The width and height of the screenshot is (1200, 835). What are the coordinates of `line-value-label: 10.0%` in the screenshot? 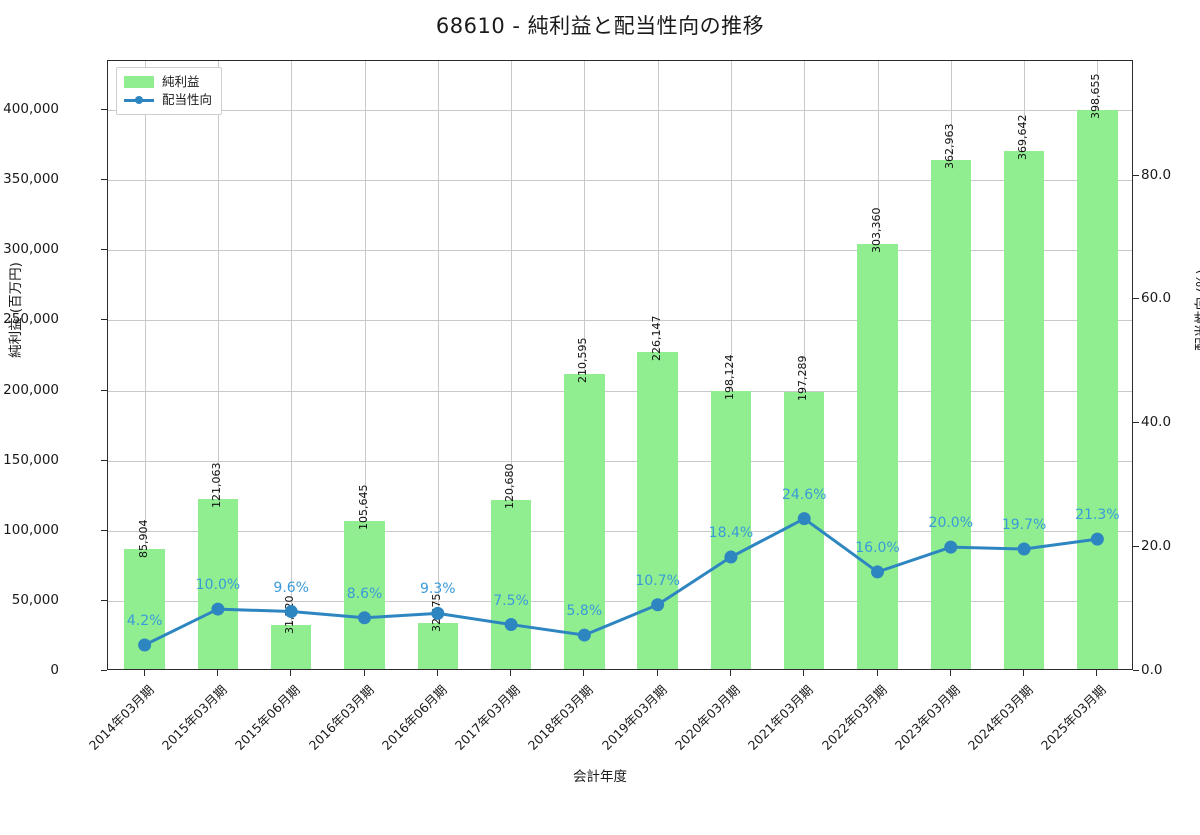 It's located at (218, 585).